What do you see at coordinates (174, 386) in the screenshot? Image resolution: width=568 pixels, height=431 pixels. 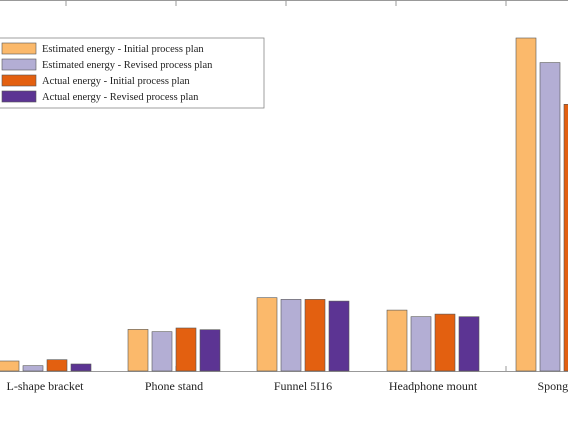 I see `x-tick-label: Phone stand` at bounding box center [174, 386].